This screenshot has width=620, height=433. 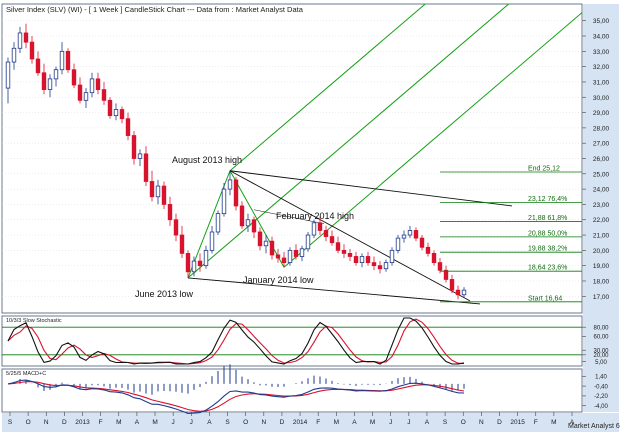 What do you see at coordinates (547, 268) in the screenshot?
I see `fib-level-label: 18,64 23,6%` at bounding box center [547, 268].